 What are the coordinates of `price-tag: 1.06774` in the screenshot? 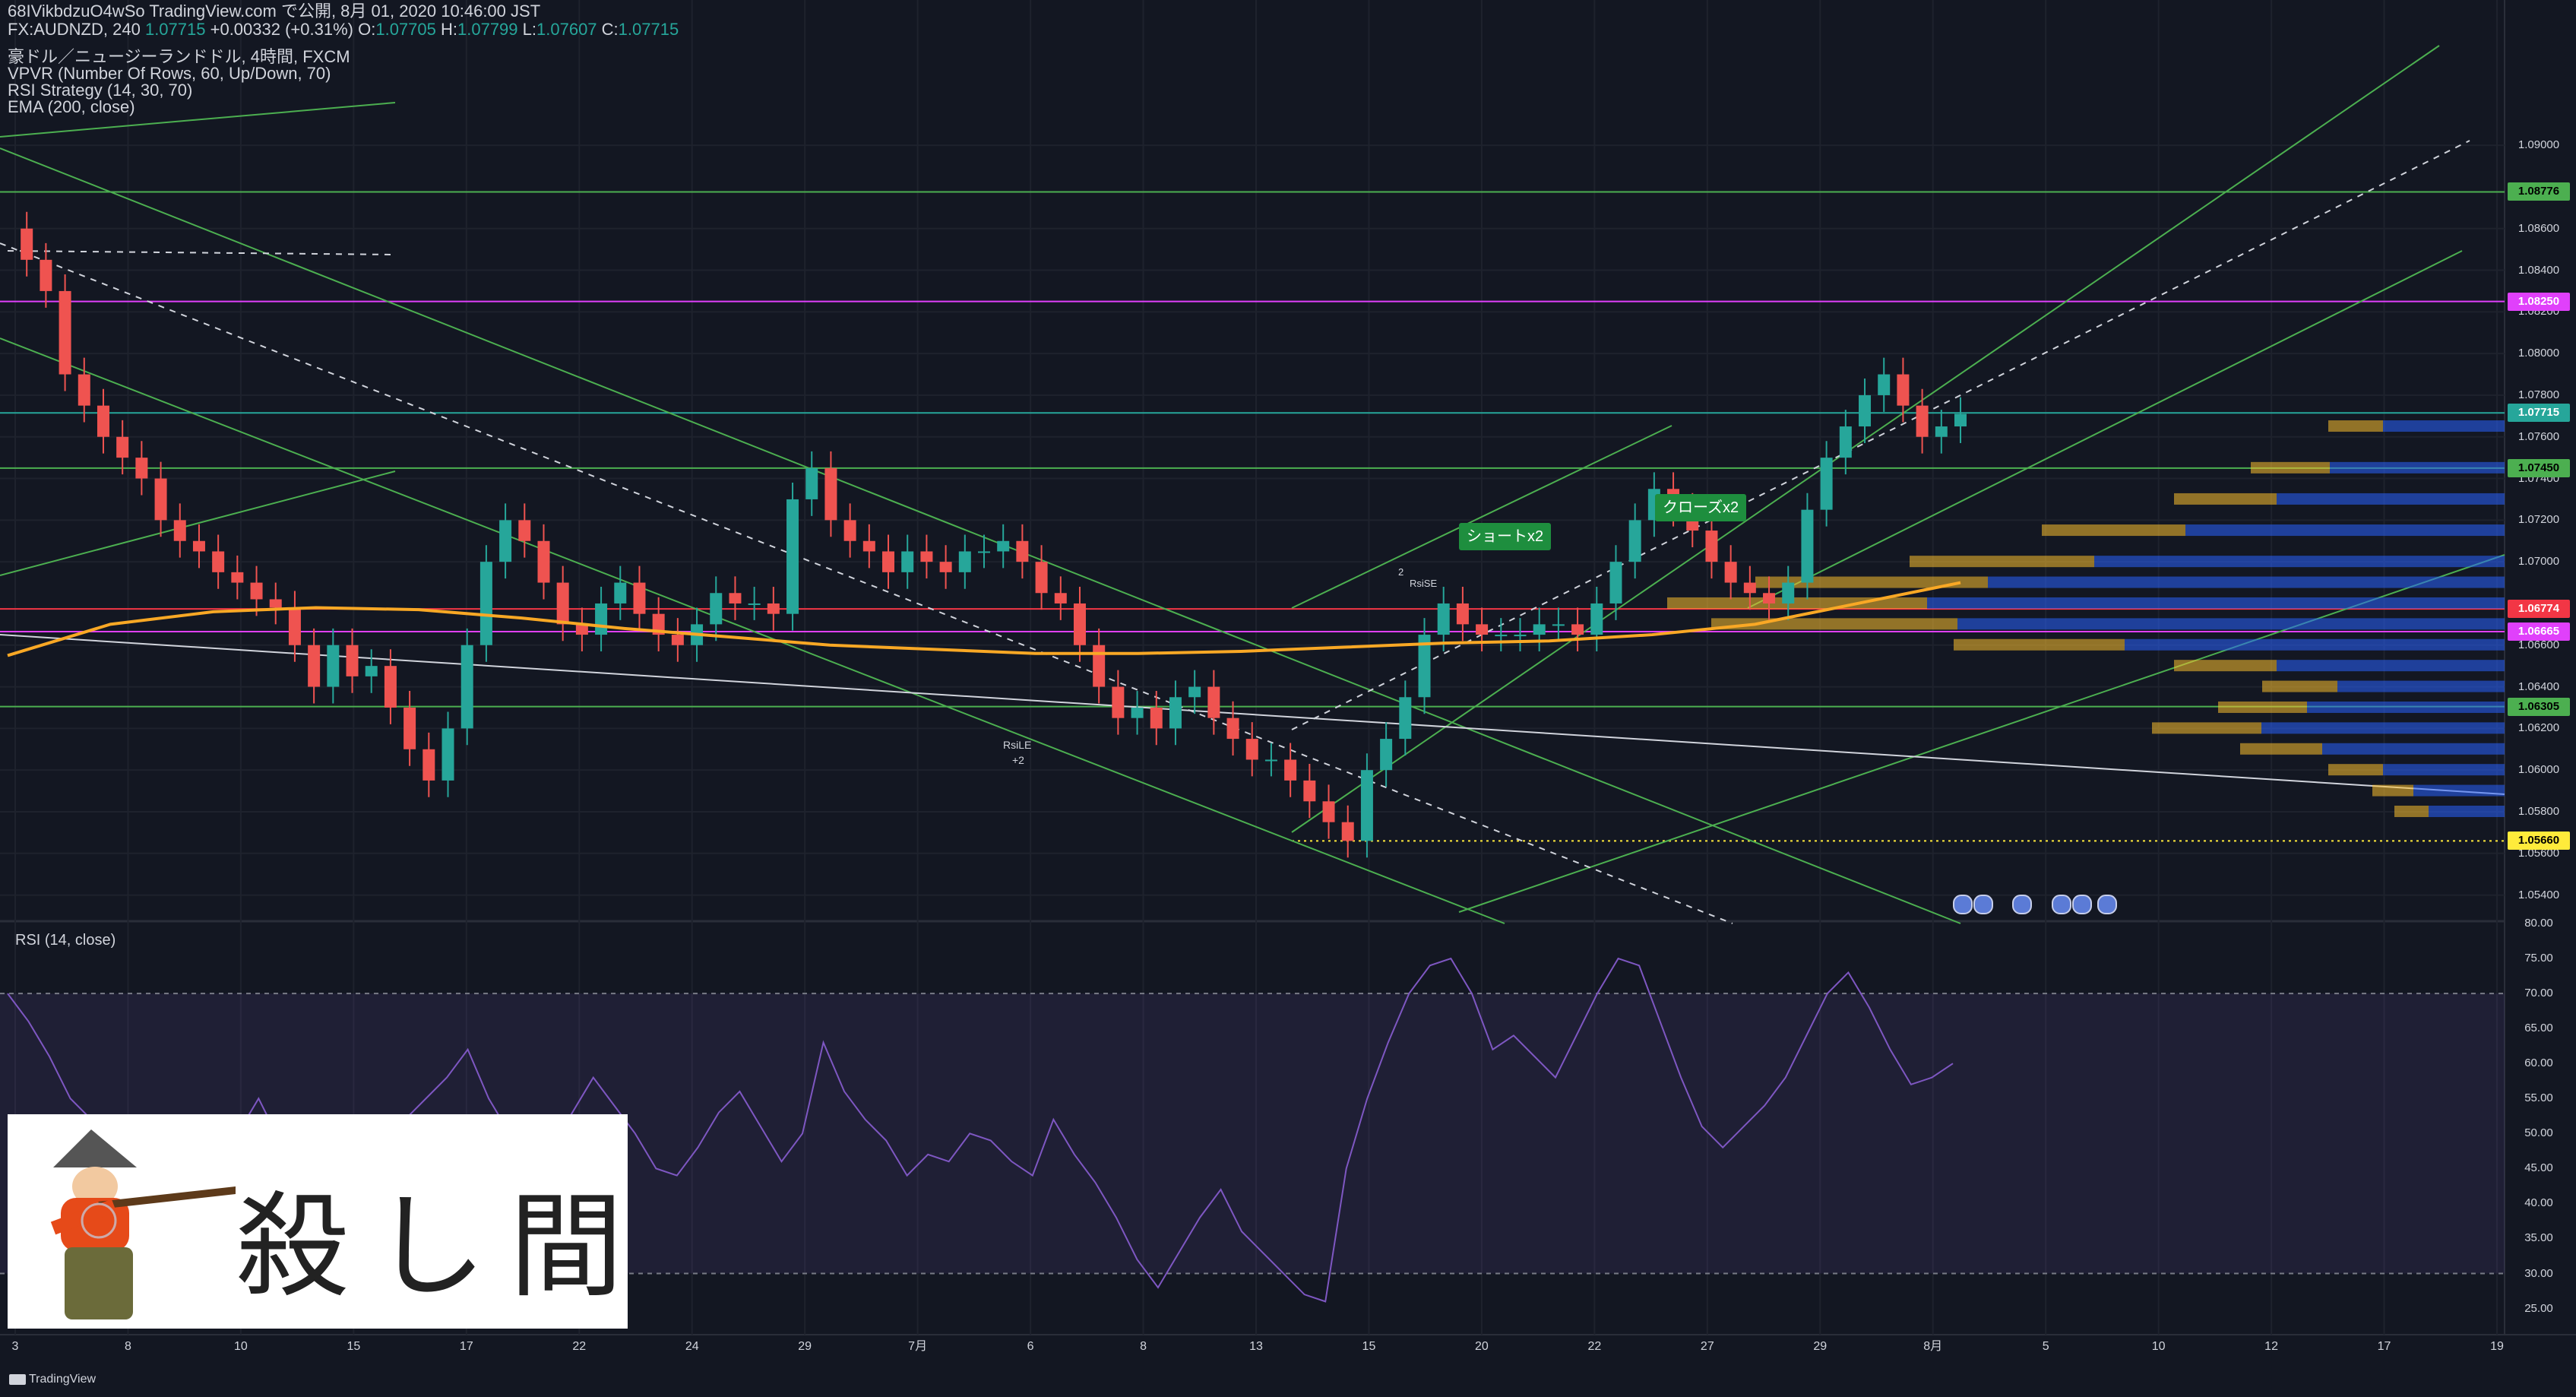 It's located at (2539, 609).